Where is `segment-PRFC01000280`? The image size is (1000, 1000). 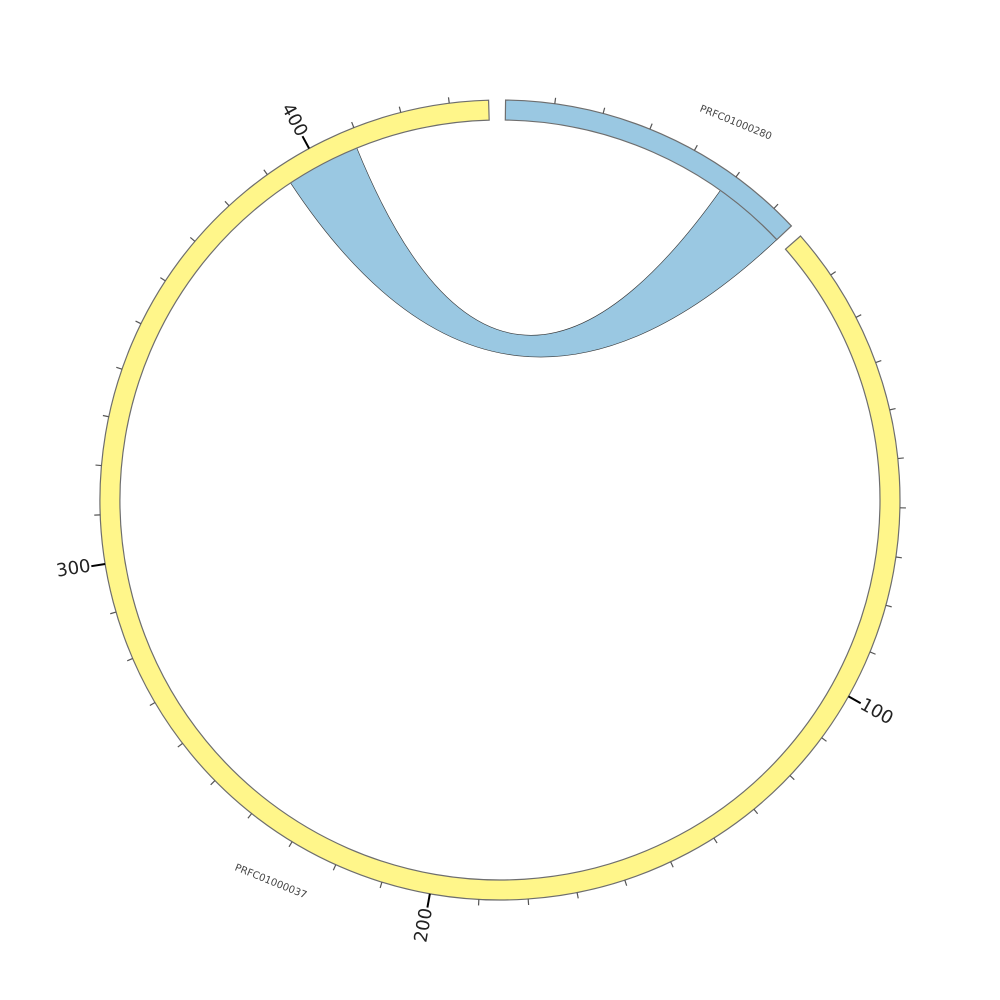
segment-PRFC01000280 is located at coordinates (648, 170).